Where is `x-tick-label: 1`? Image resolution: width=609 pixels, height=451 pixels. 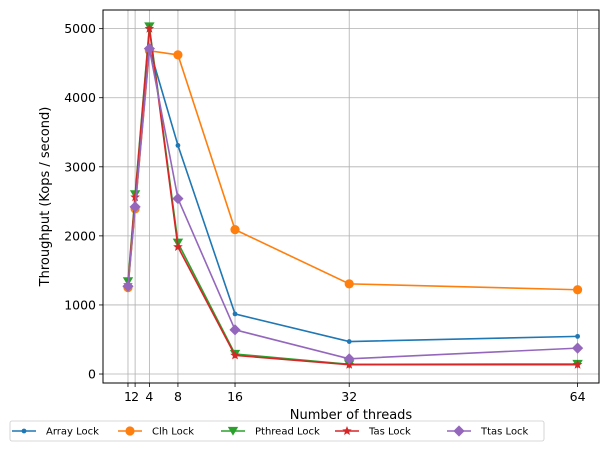
x-tick-label: 1 is located at coordinates (128, 396).